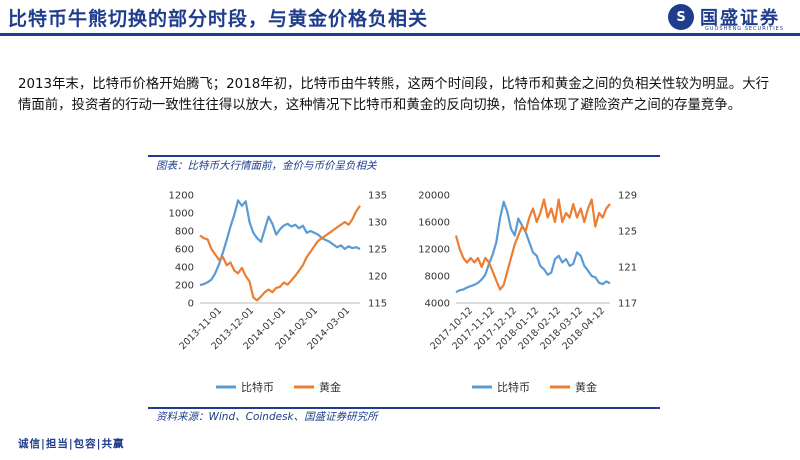  What do you see at coordinates (513, 387) in the screenshot?
I see `chart2-legend-label: 比特币` at bounding box center [513, 387].